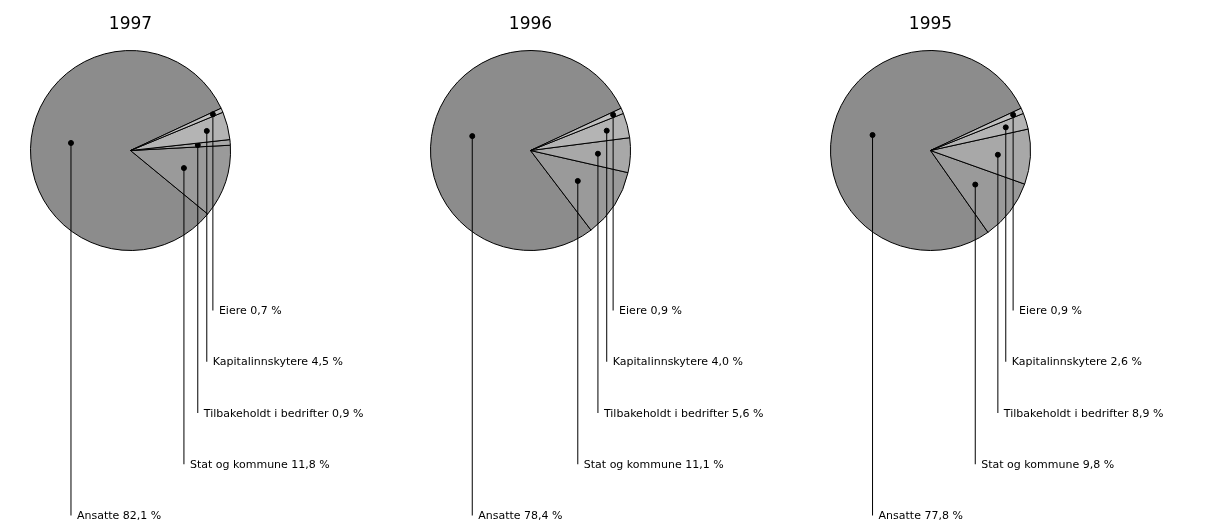  What do you see at coordinates (1076, 362) in the screenshot?
I see `slice-label: Kapitalinnskytere 2,6 %` at bounding box center [1076, 362].